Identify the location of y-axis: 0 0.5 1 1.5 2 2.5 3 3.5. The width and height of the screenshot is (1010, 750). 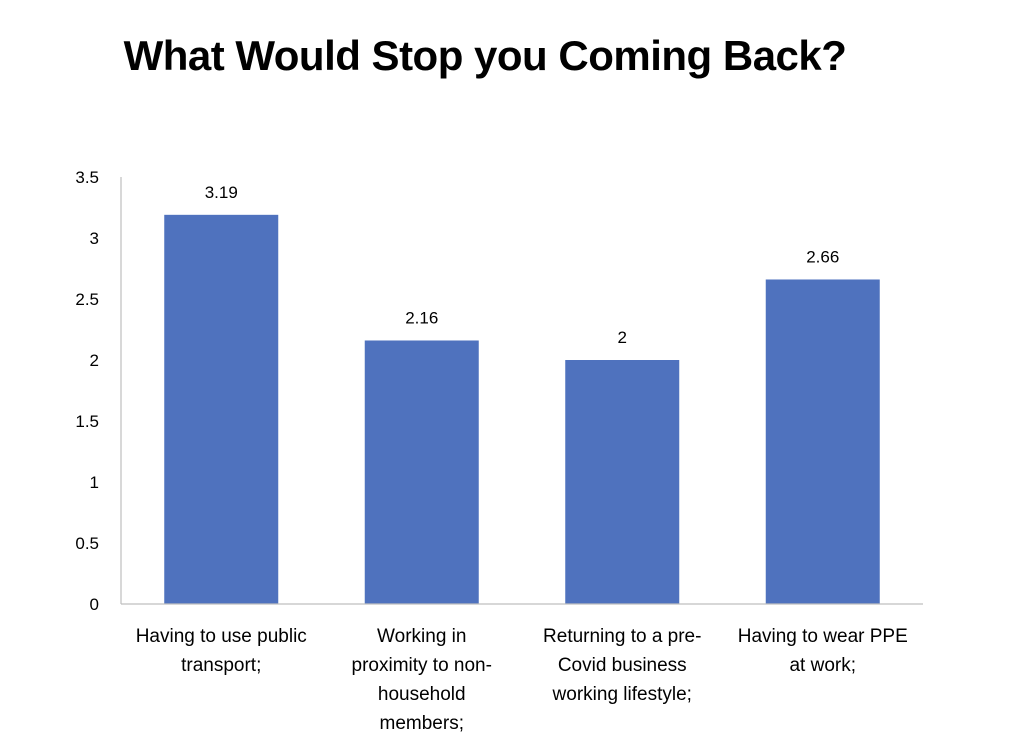
(98, 391).